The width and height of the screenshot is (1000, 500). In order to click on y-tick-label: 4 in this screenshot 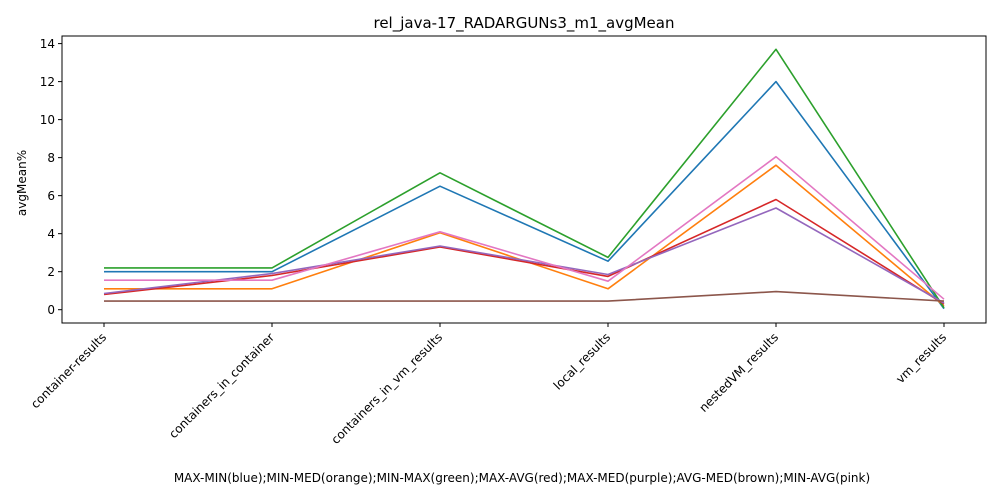, I will do `click(51, 234)`.